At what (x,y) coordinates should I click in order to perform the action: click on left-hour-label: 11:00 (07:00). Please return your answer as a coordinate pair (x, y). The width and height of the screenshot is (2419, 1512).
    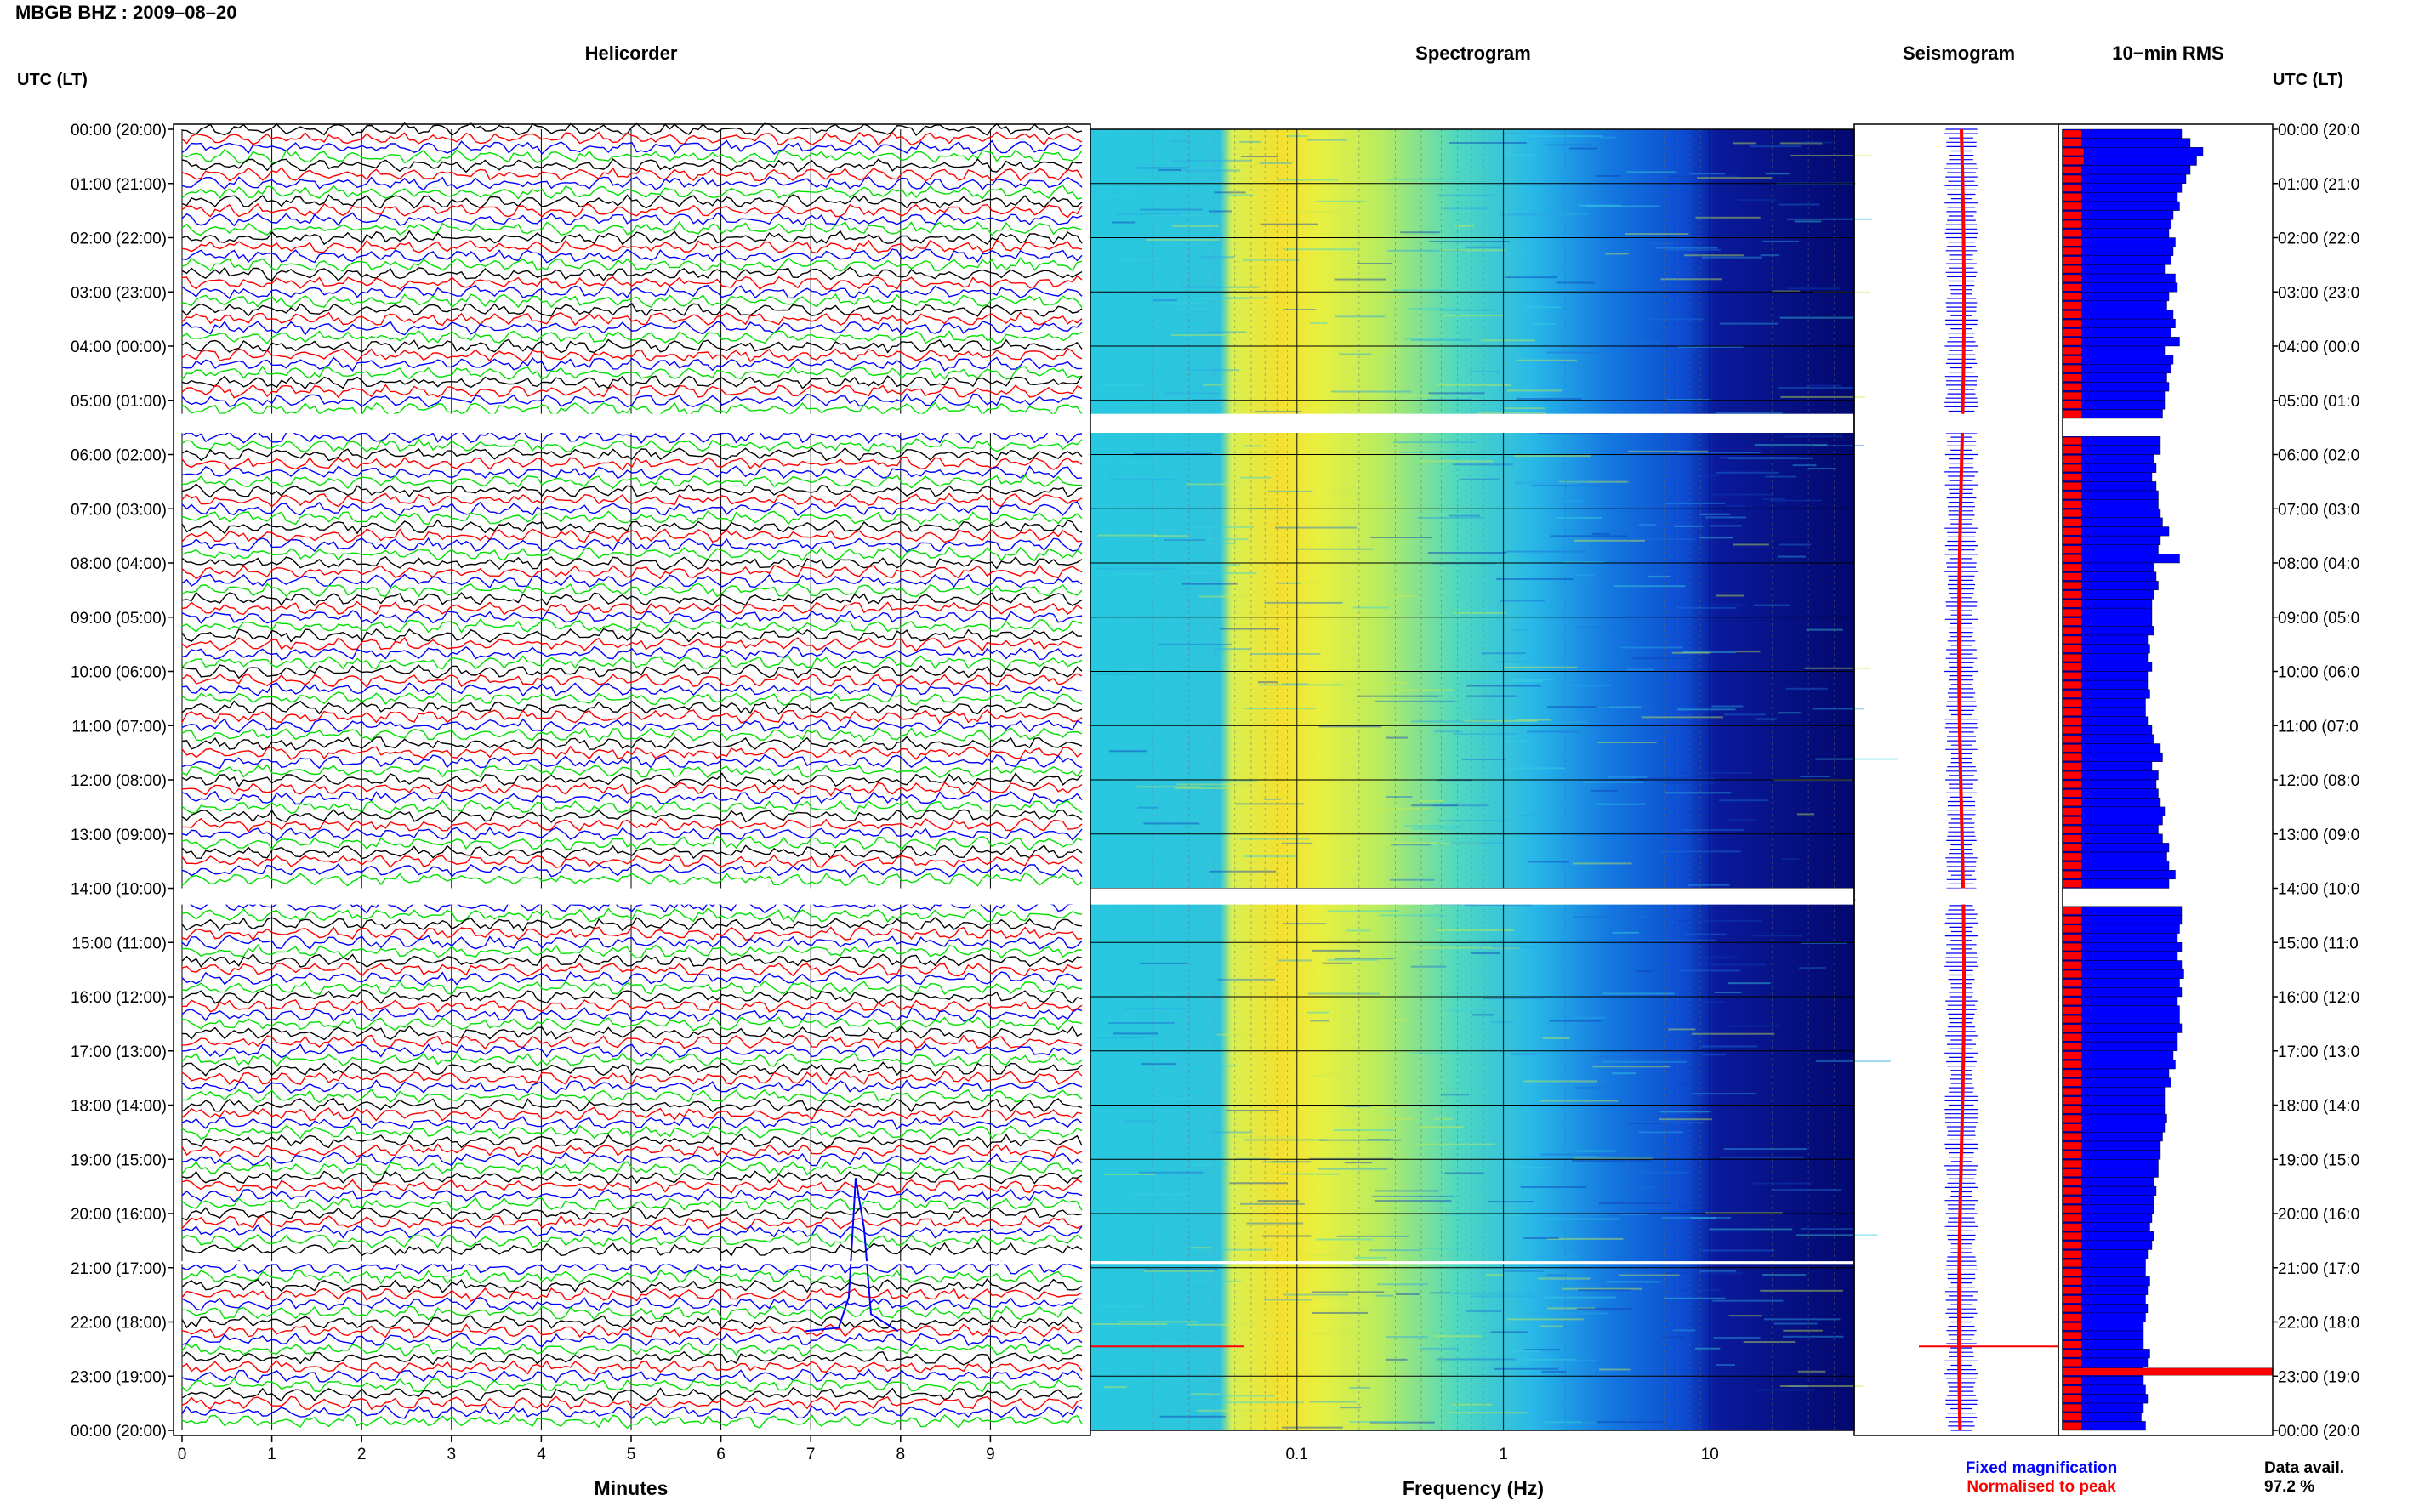
    Looking at the image, I should click on (119, 727).